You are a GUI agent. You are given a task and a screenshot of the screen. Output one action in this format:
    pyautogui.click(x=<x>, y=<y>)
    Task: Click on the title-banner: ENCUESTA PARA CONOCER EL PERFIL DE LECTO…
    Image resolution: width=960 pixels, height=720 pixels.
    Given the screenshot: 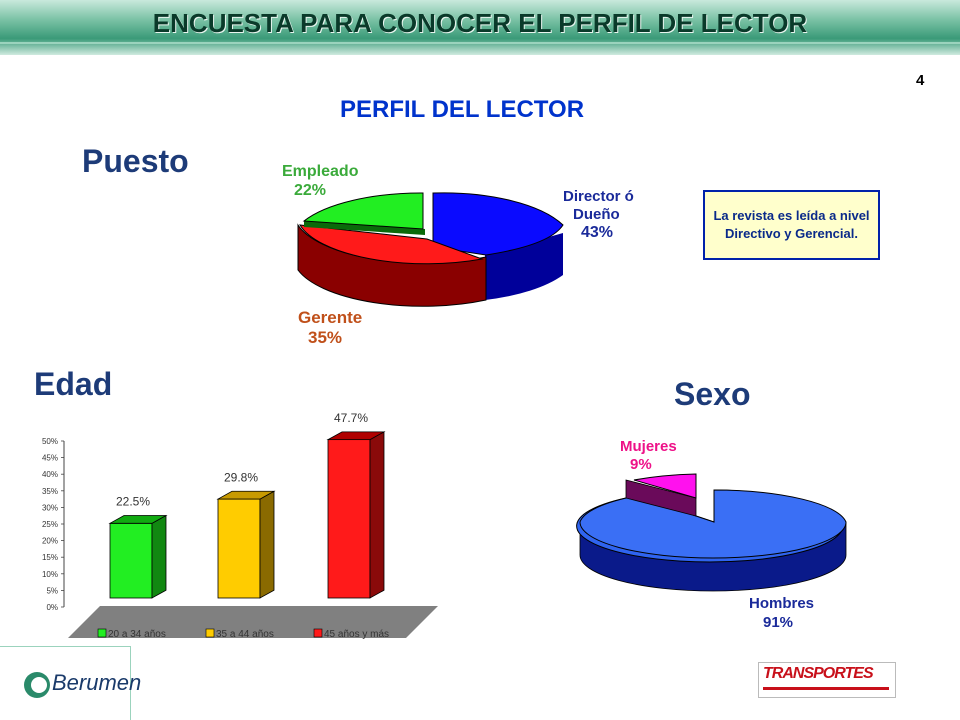 What is the action you would take?
    pyautogui.click(x=480, y=27)
    